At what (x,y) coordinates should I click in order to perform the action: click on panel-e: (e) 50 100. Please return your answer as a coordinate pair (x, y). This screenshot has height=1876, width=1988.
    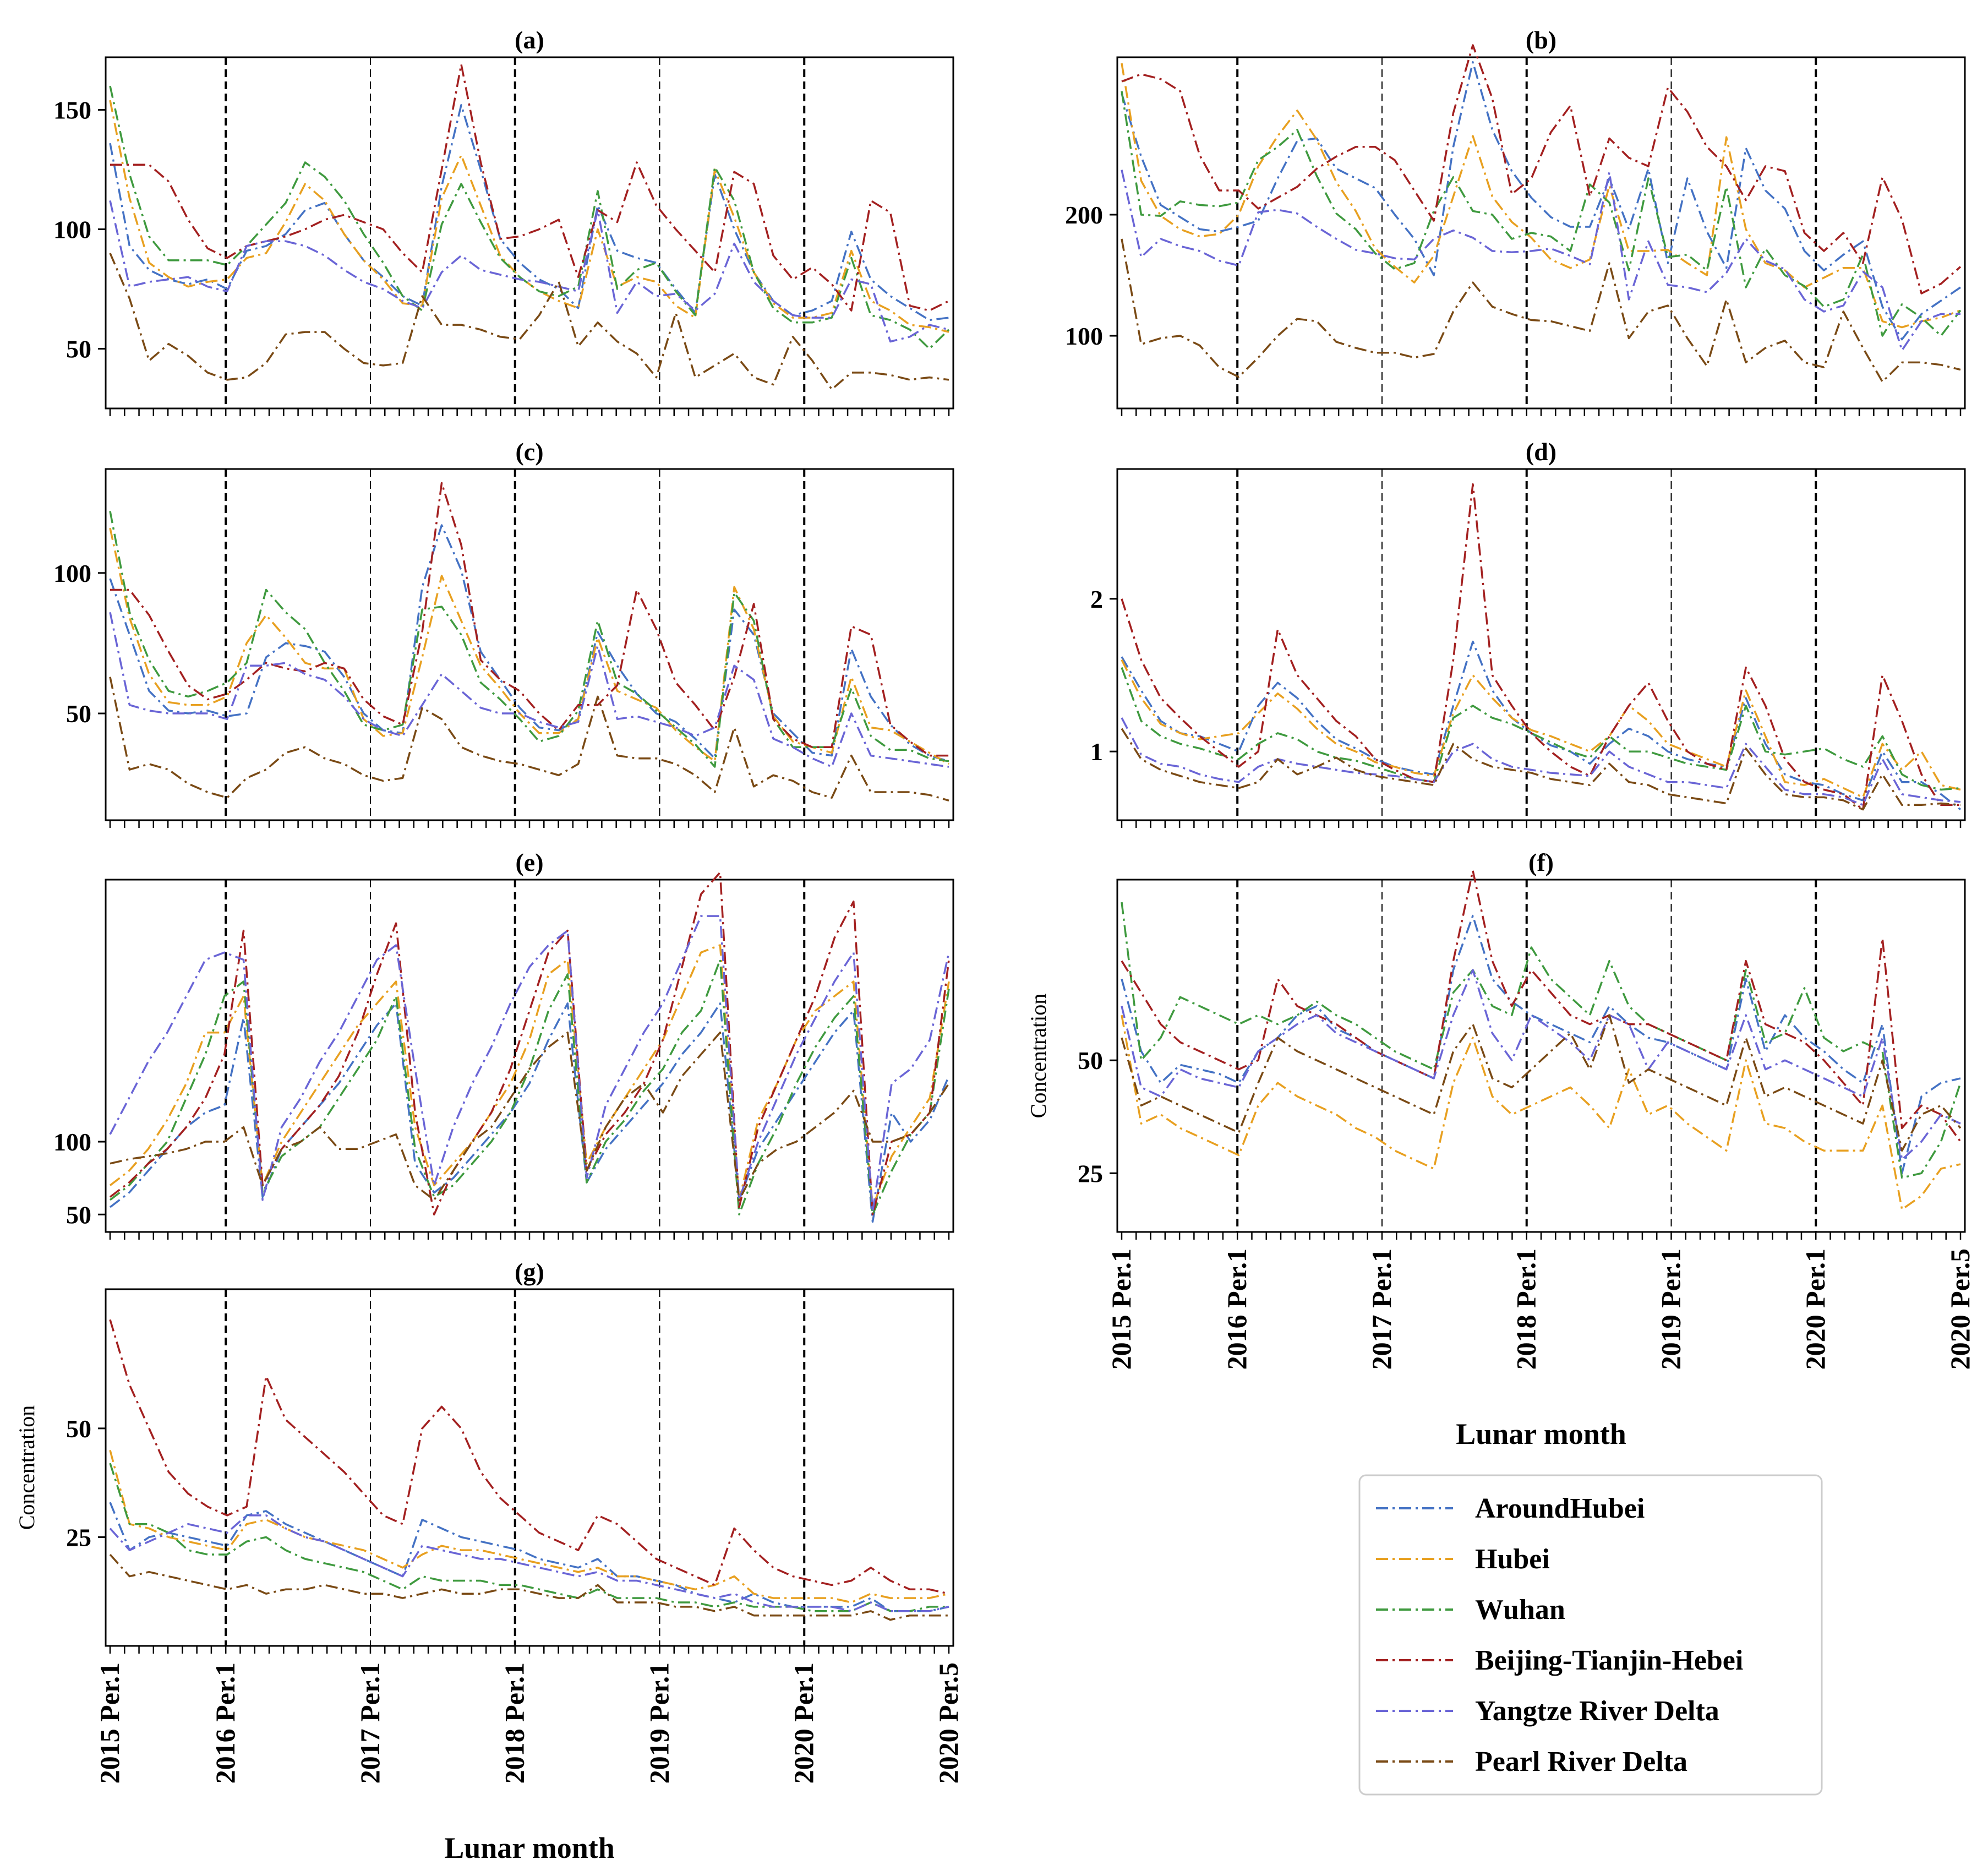
    Looking at the image, I should click on (503, 1044).